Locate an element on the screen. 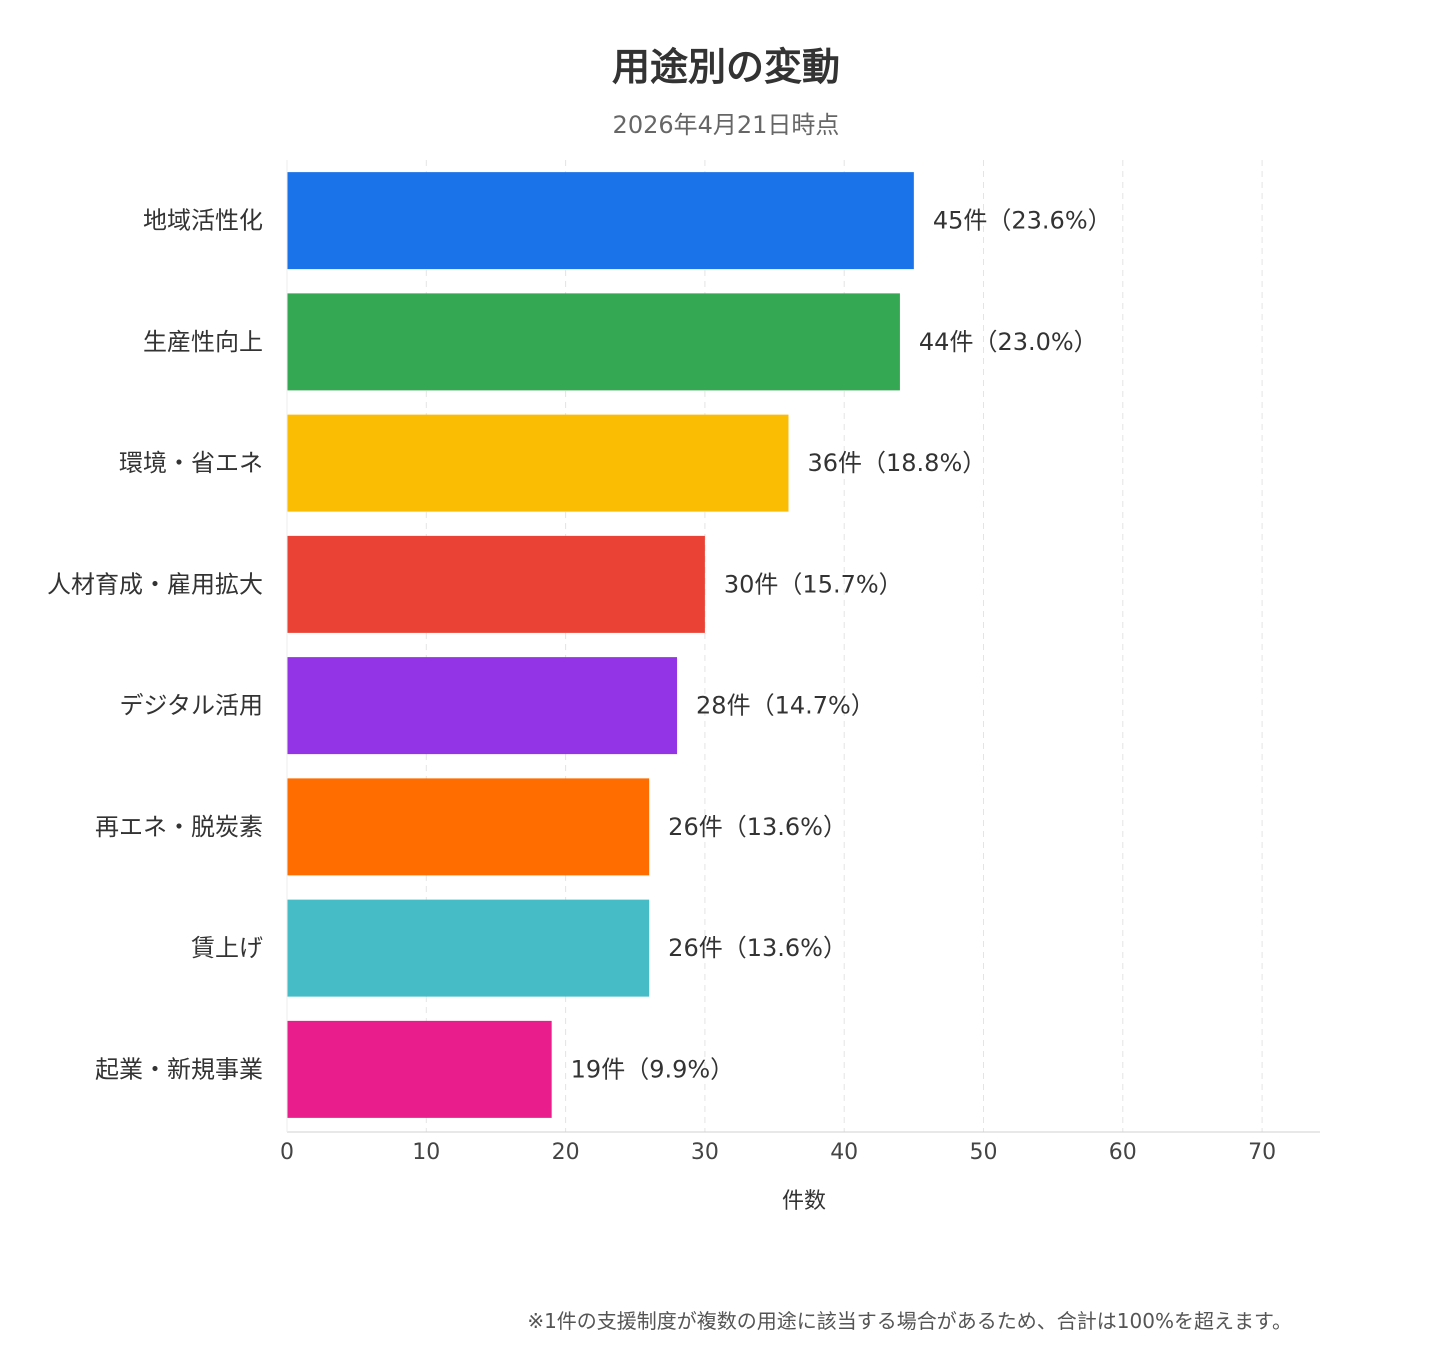  data-label: 30件（15.7%） is located at coordinates (813, 584).